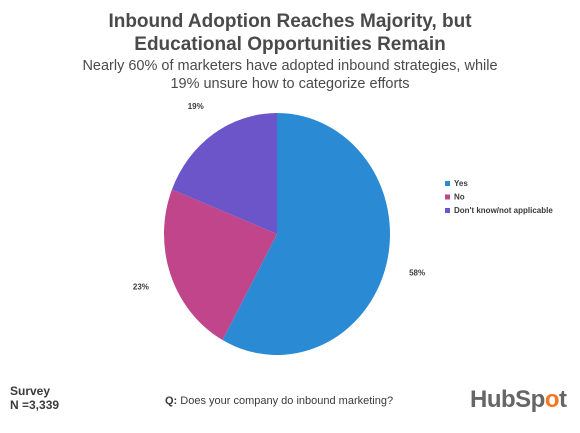 The image size is (580, 433). I want to click on logo-sprocket-o: o, so click(552, 399).